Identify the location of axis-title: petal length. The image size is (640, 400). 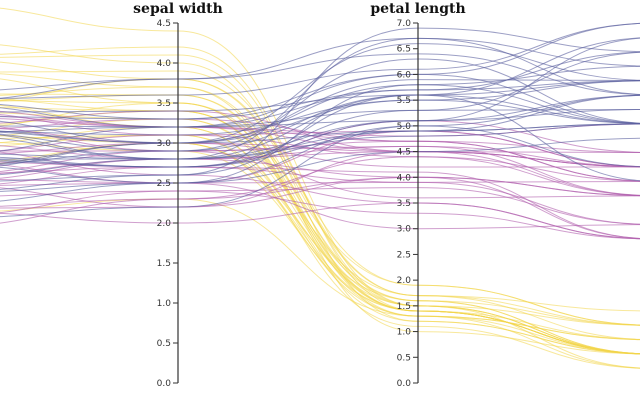
(417, 9).